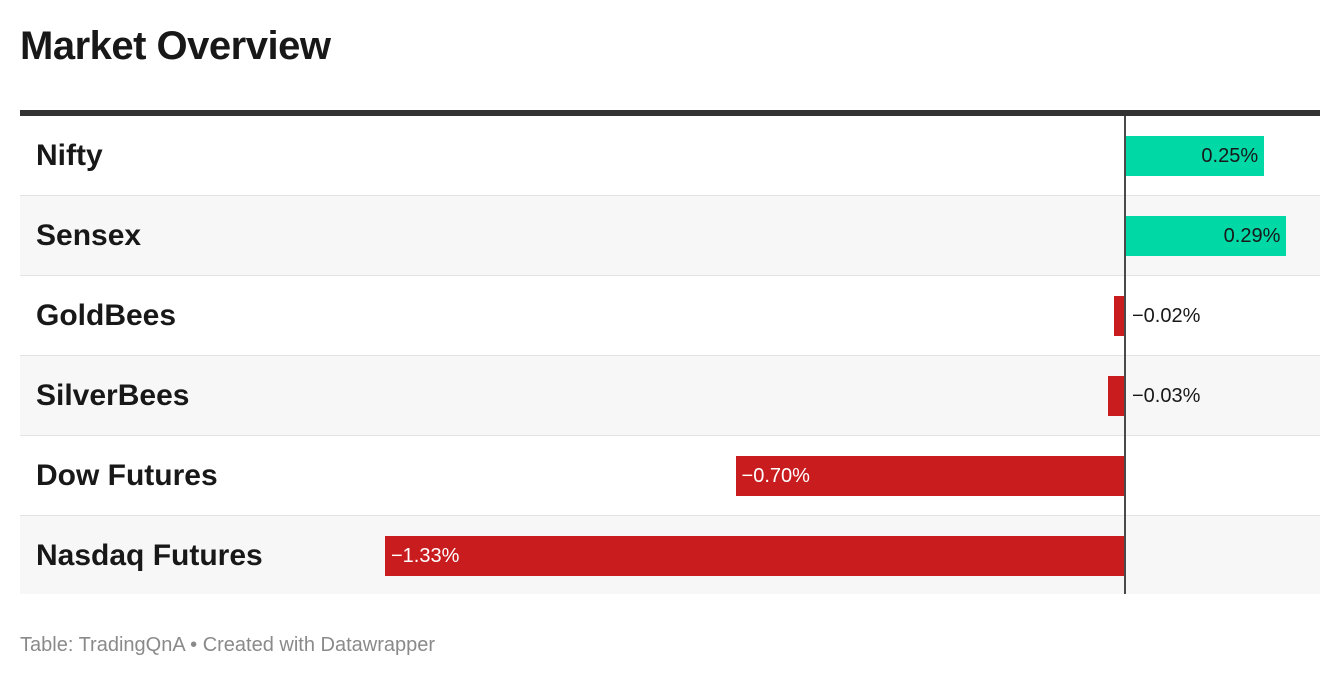 This screenshot has height=680, width=1340. What do you see at coordinates (113, 395) in the screenshot?
I see `row-label: SilverBees` at bounding box center [113, 395].